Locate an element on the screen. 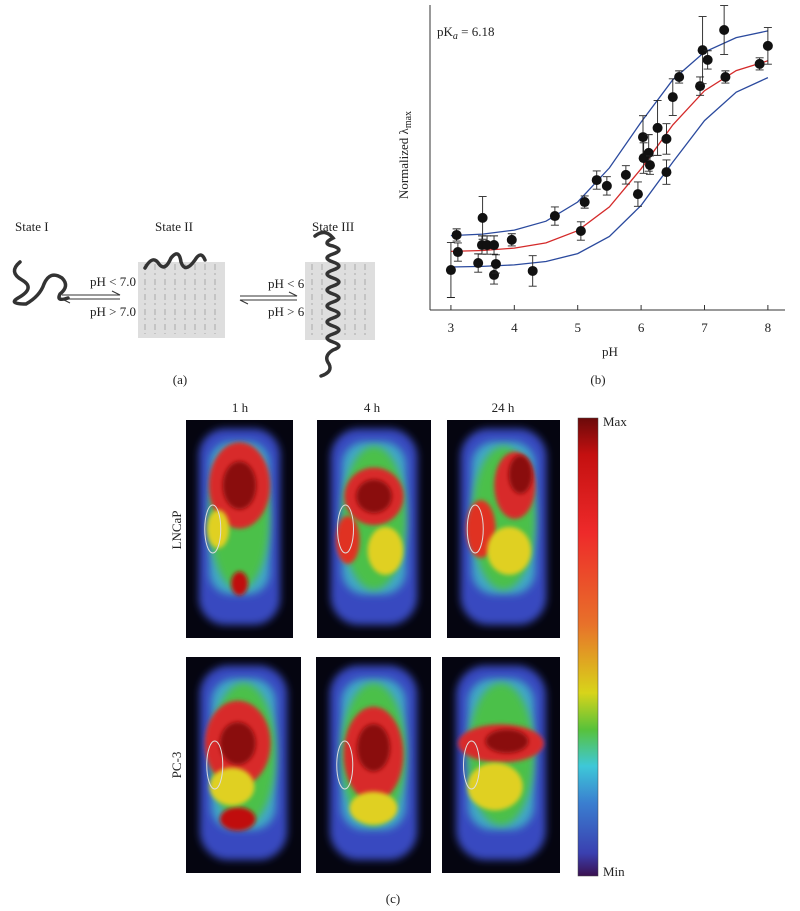  y-axis-label-text: Normalized λ is located at coordinates (403, 163).